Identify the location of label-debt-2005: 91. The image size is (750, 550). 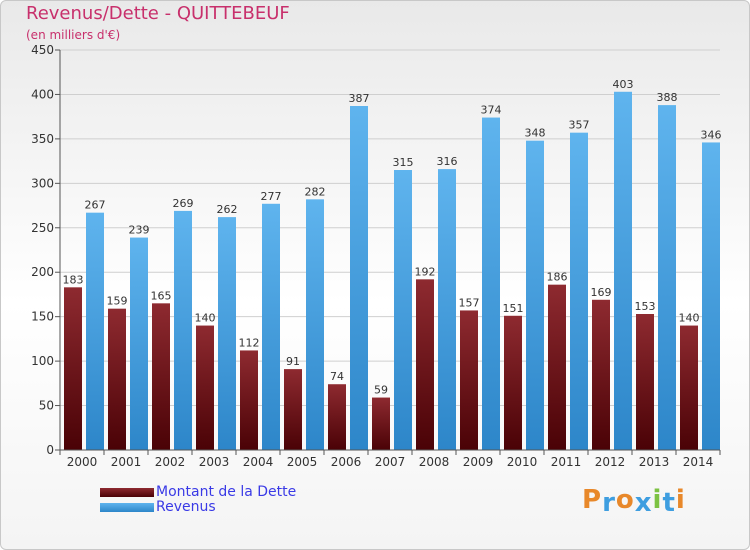
(293, 361).